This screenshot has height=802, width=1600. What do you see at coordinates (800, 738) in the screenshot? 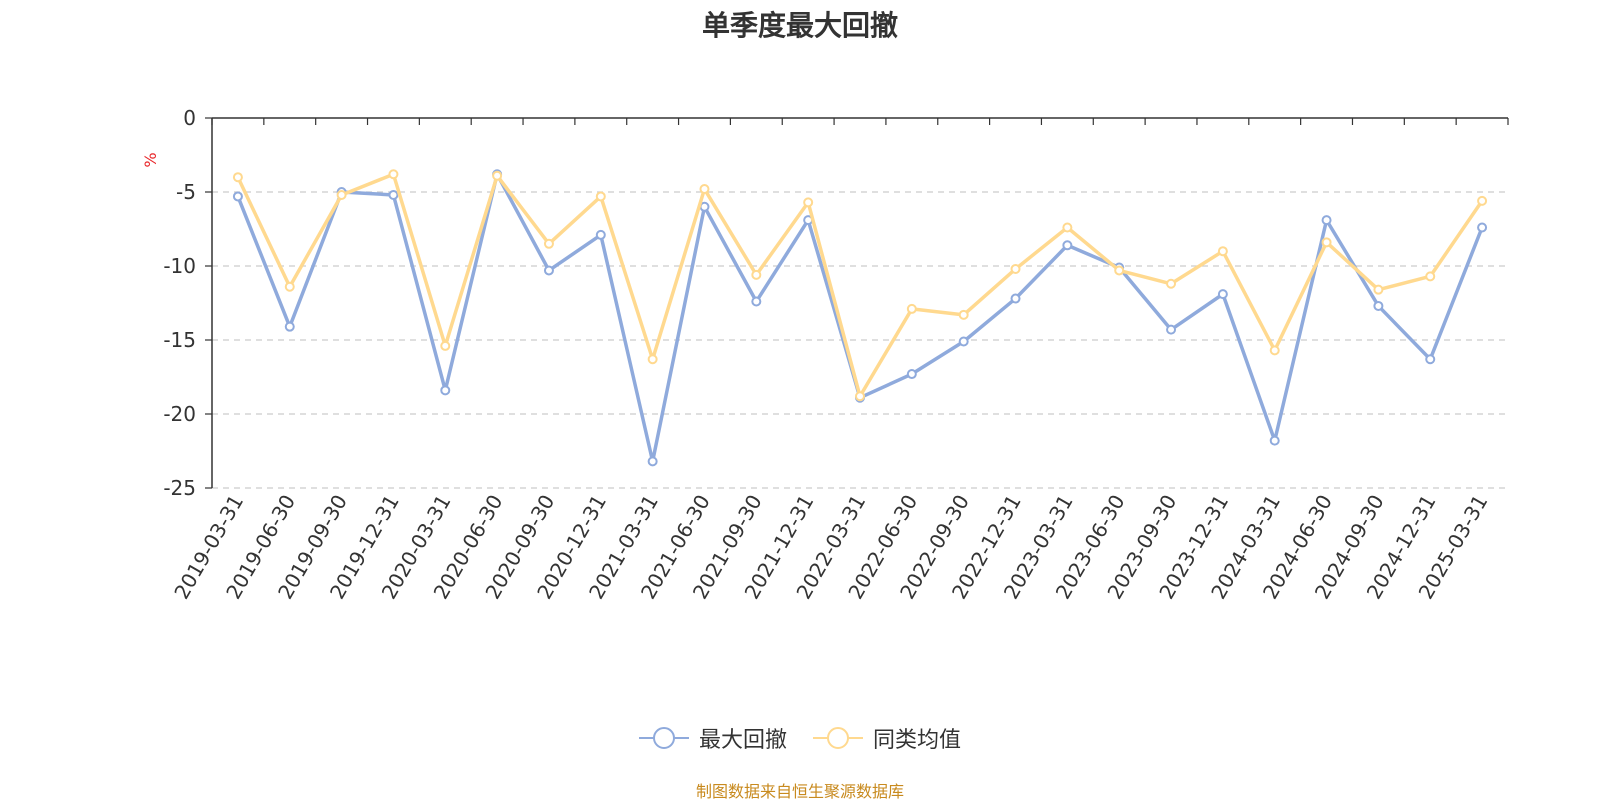
I see `legend: 最大回撤 同类均值` at bounding box center [800, 738].